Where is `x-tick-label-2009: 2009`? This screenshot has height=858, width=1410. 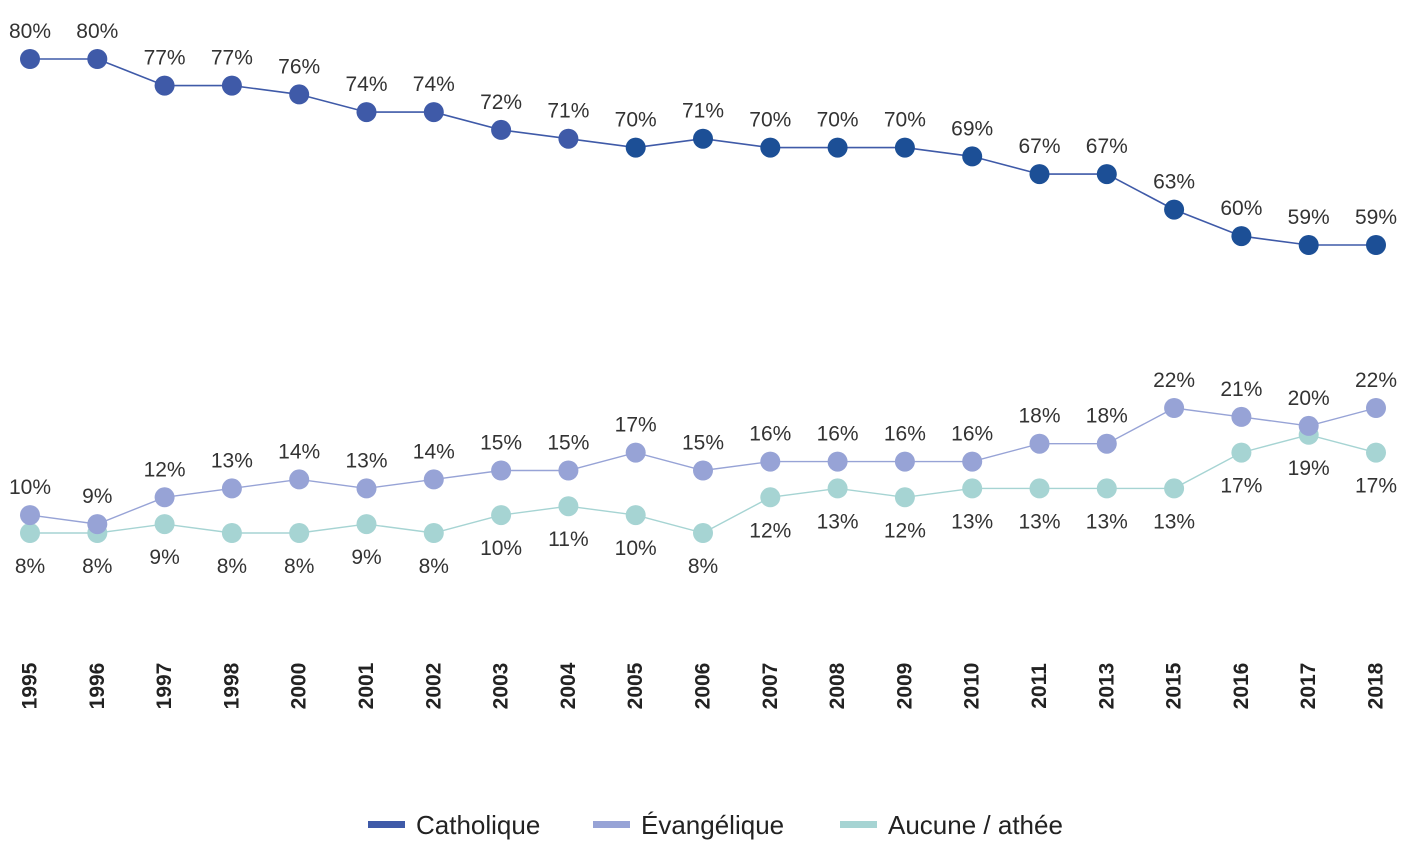
x-tick-label-2009: 2009 is located at coordinates (904, 686).